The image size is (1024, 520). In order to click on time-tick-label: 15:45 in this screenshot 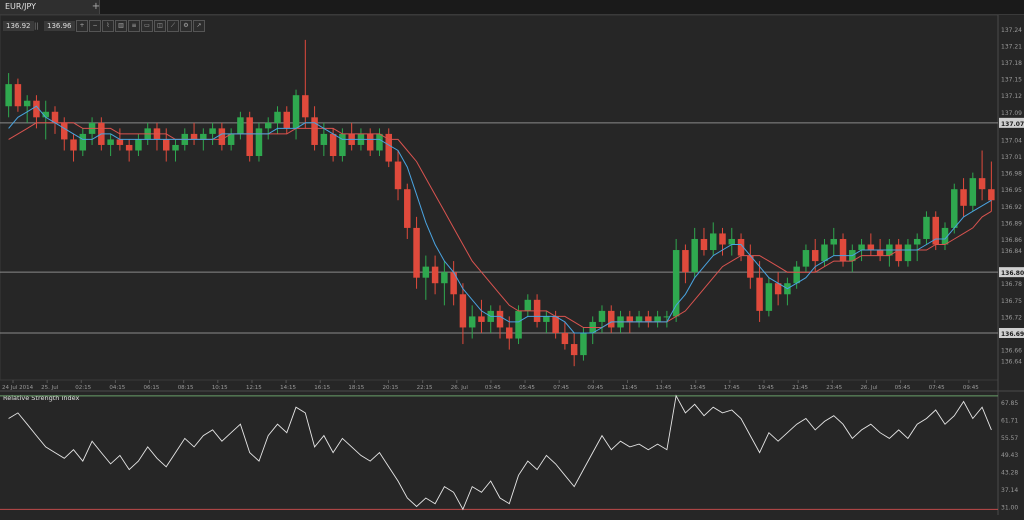, I will do `click(698, 388)`.